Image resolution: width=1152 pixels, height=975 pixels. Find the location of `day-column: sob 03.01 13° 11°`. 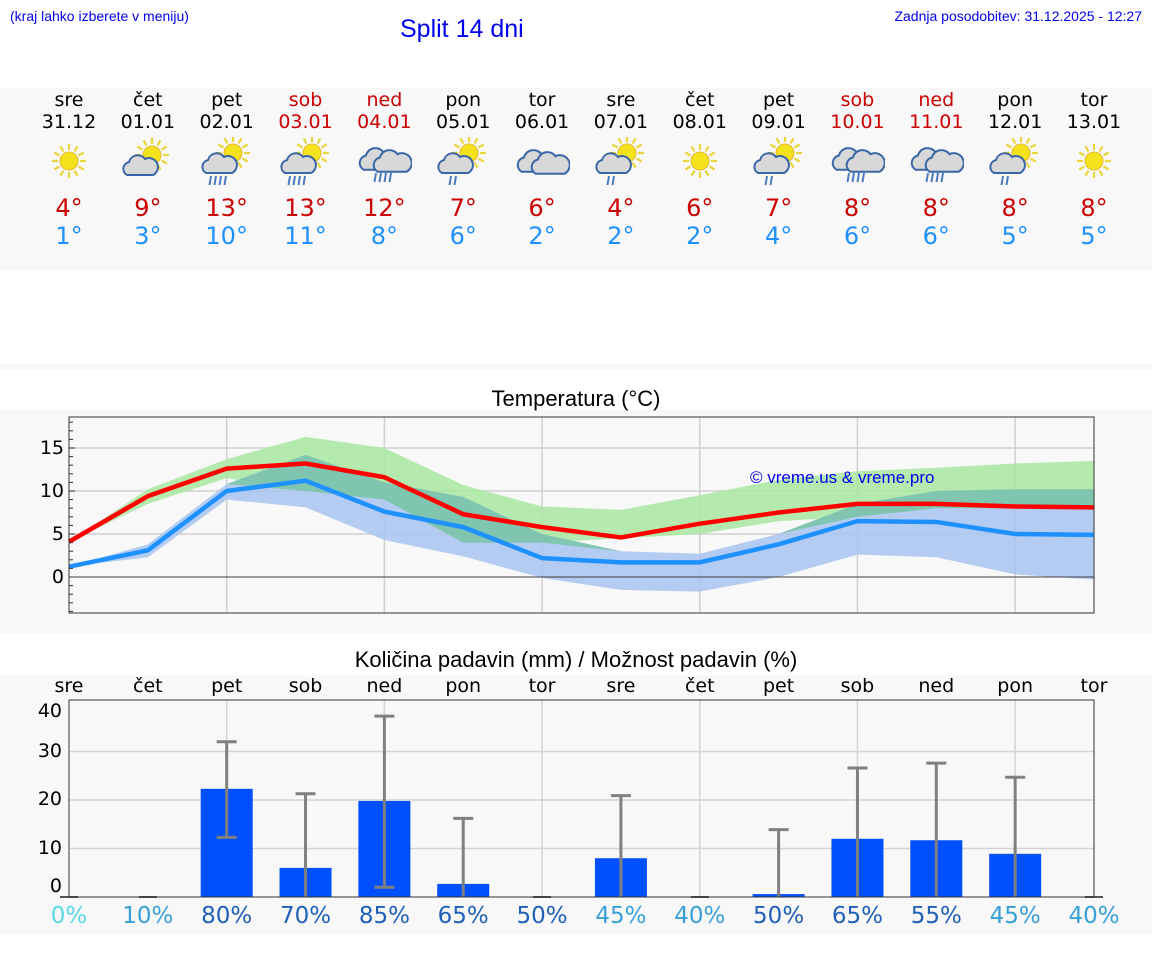

day-column: sob 03.01 13° 11° is located at coordinates (306, 169).